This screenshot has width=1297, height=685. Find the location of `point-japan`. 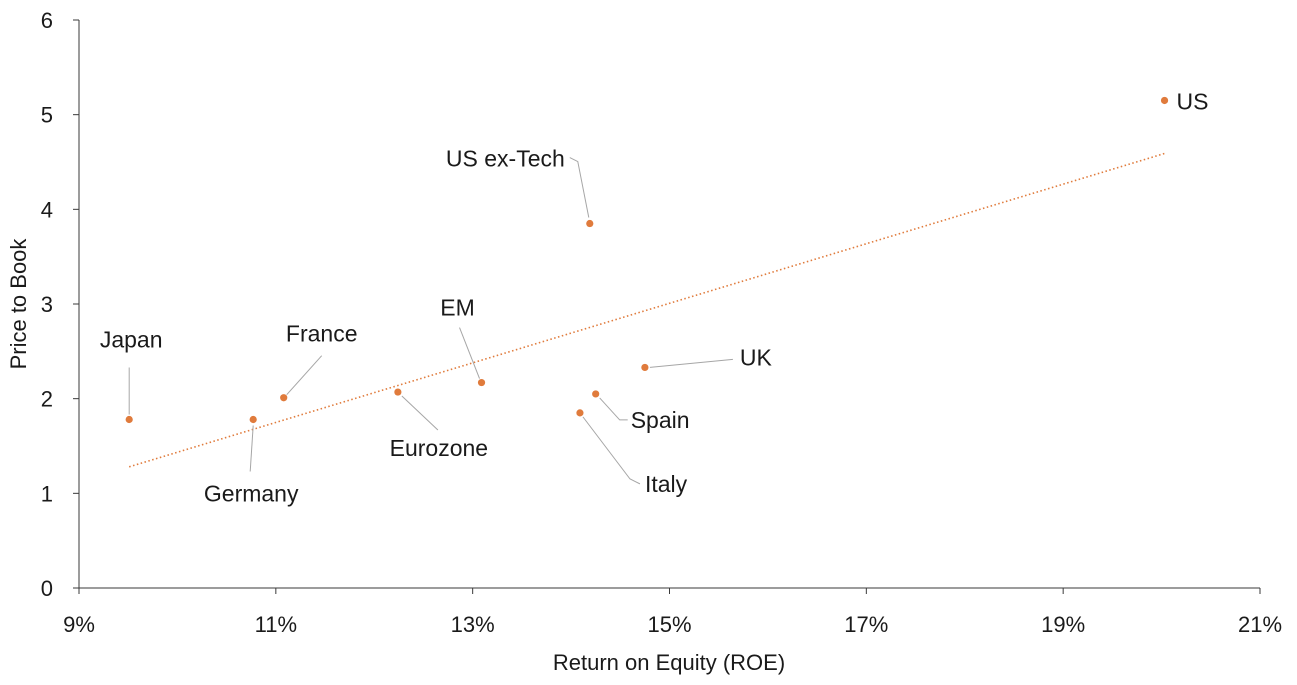

point-japan is located at coordinates (129, 419).